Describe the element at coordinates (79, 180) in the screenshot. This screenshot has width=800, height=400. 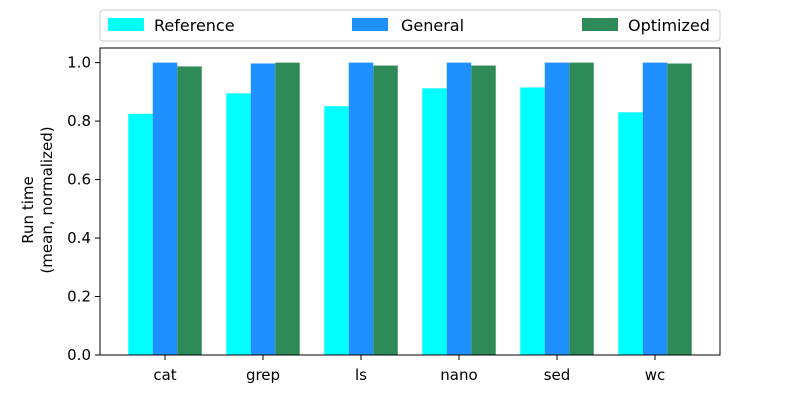
I see `y-tick-label: 0.6` at that location.